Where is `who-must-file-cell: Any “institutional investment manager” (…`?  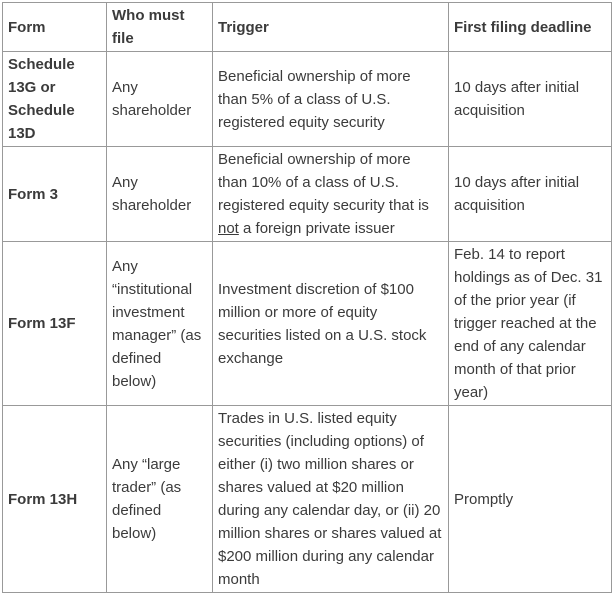 who-must-file-cell: Any “institutional investment manager” (… is located at coordinates (159, 323).